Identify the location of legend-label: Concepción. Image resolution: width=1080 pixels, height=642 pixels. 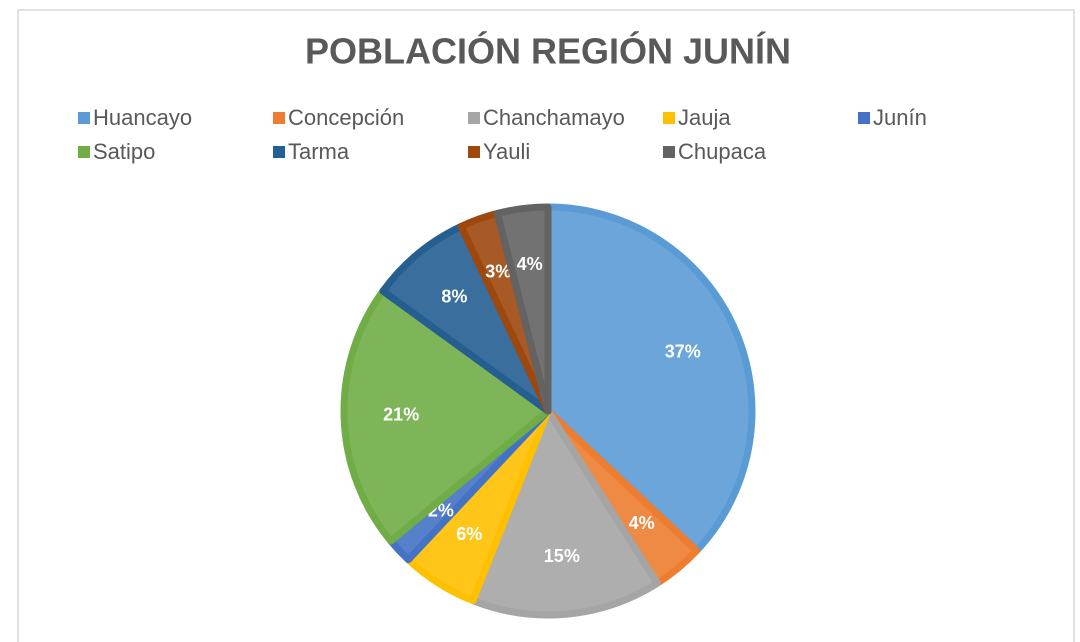
(346, 117).